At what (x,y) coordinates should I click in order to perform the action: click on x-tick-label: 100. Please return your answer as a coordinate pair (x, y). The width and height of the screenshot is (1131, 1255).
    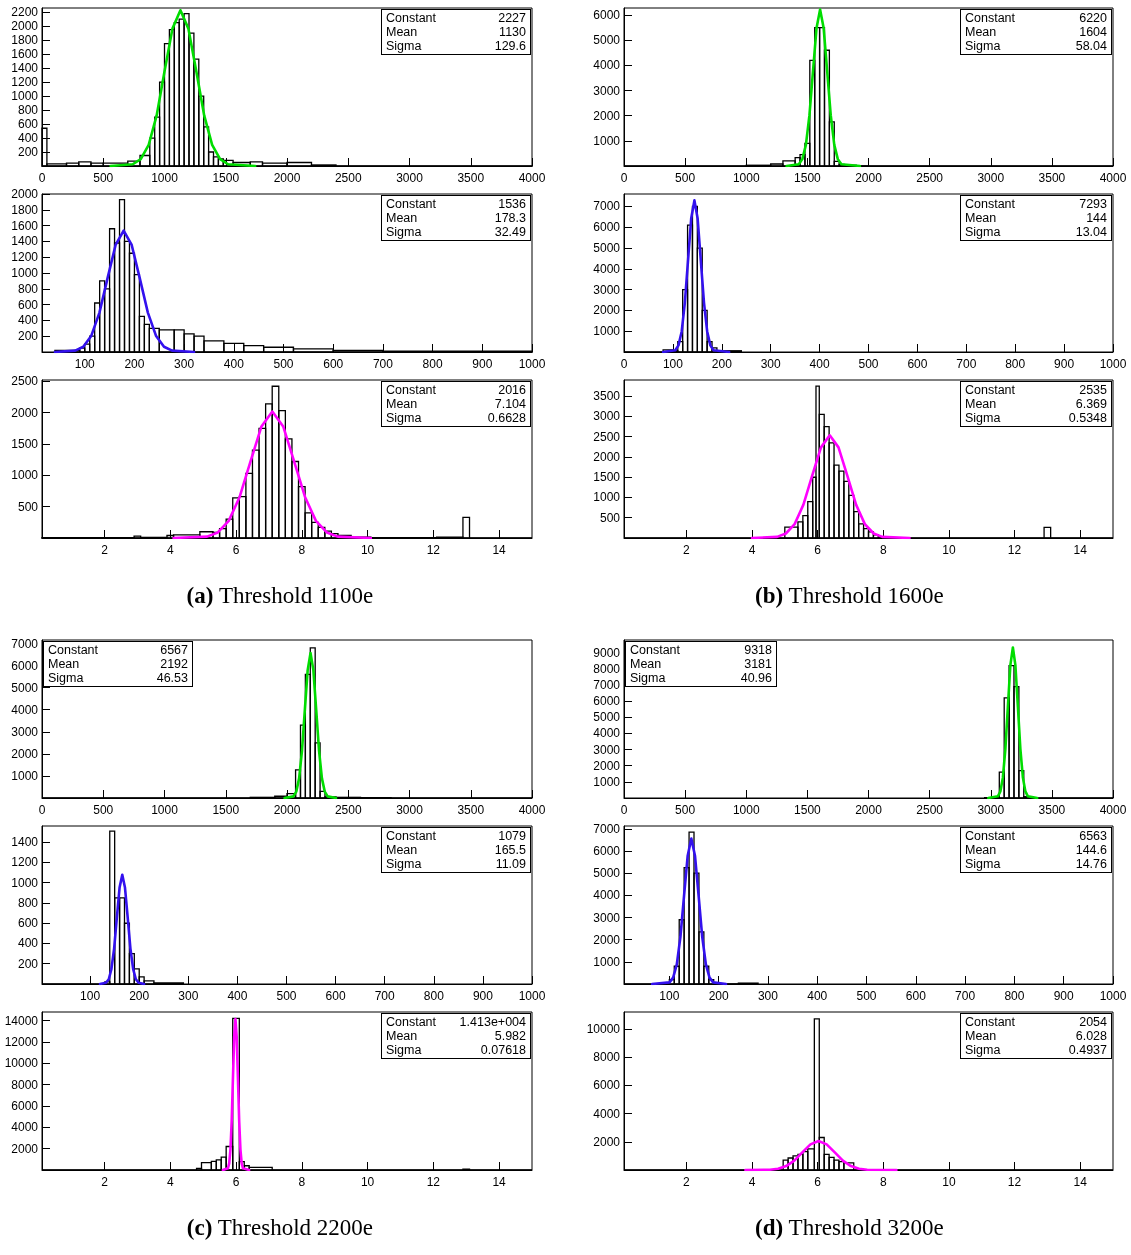
    Looking at the image, I should click on (85, 364).